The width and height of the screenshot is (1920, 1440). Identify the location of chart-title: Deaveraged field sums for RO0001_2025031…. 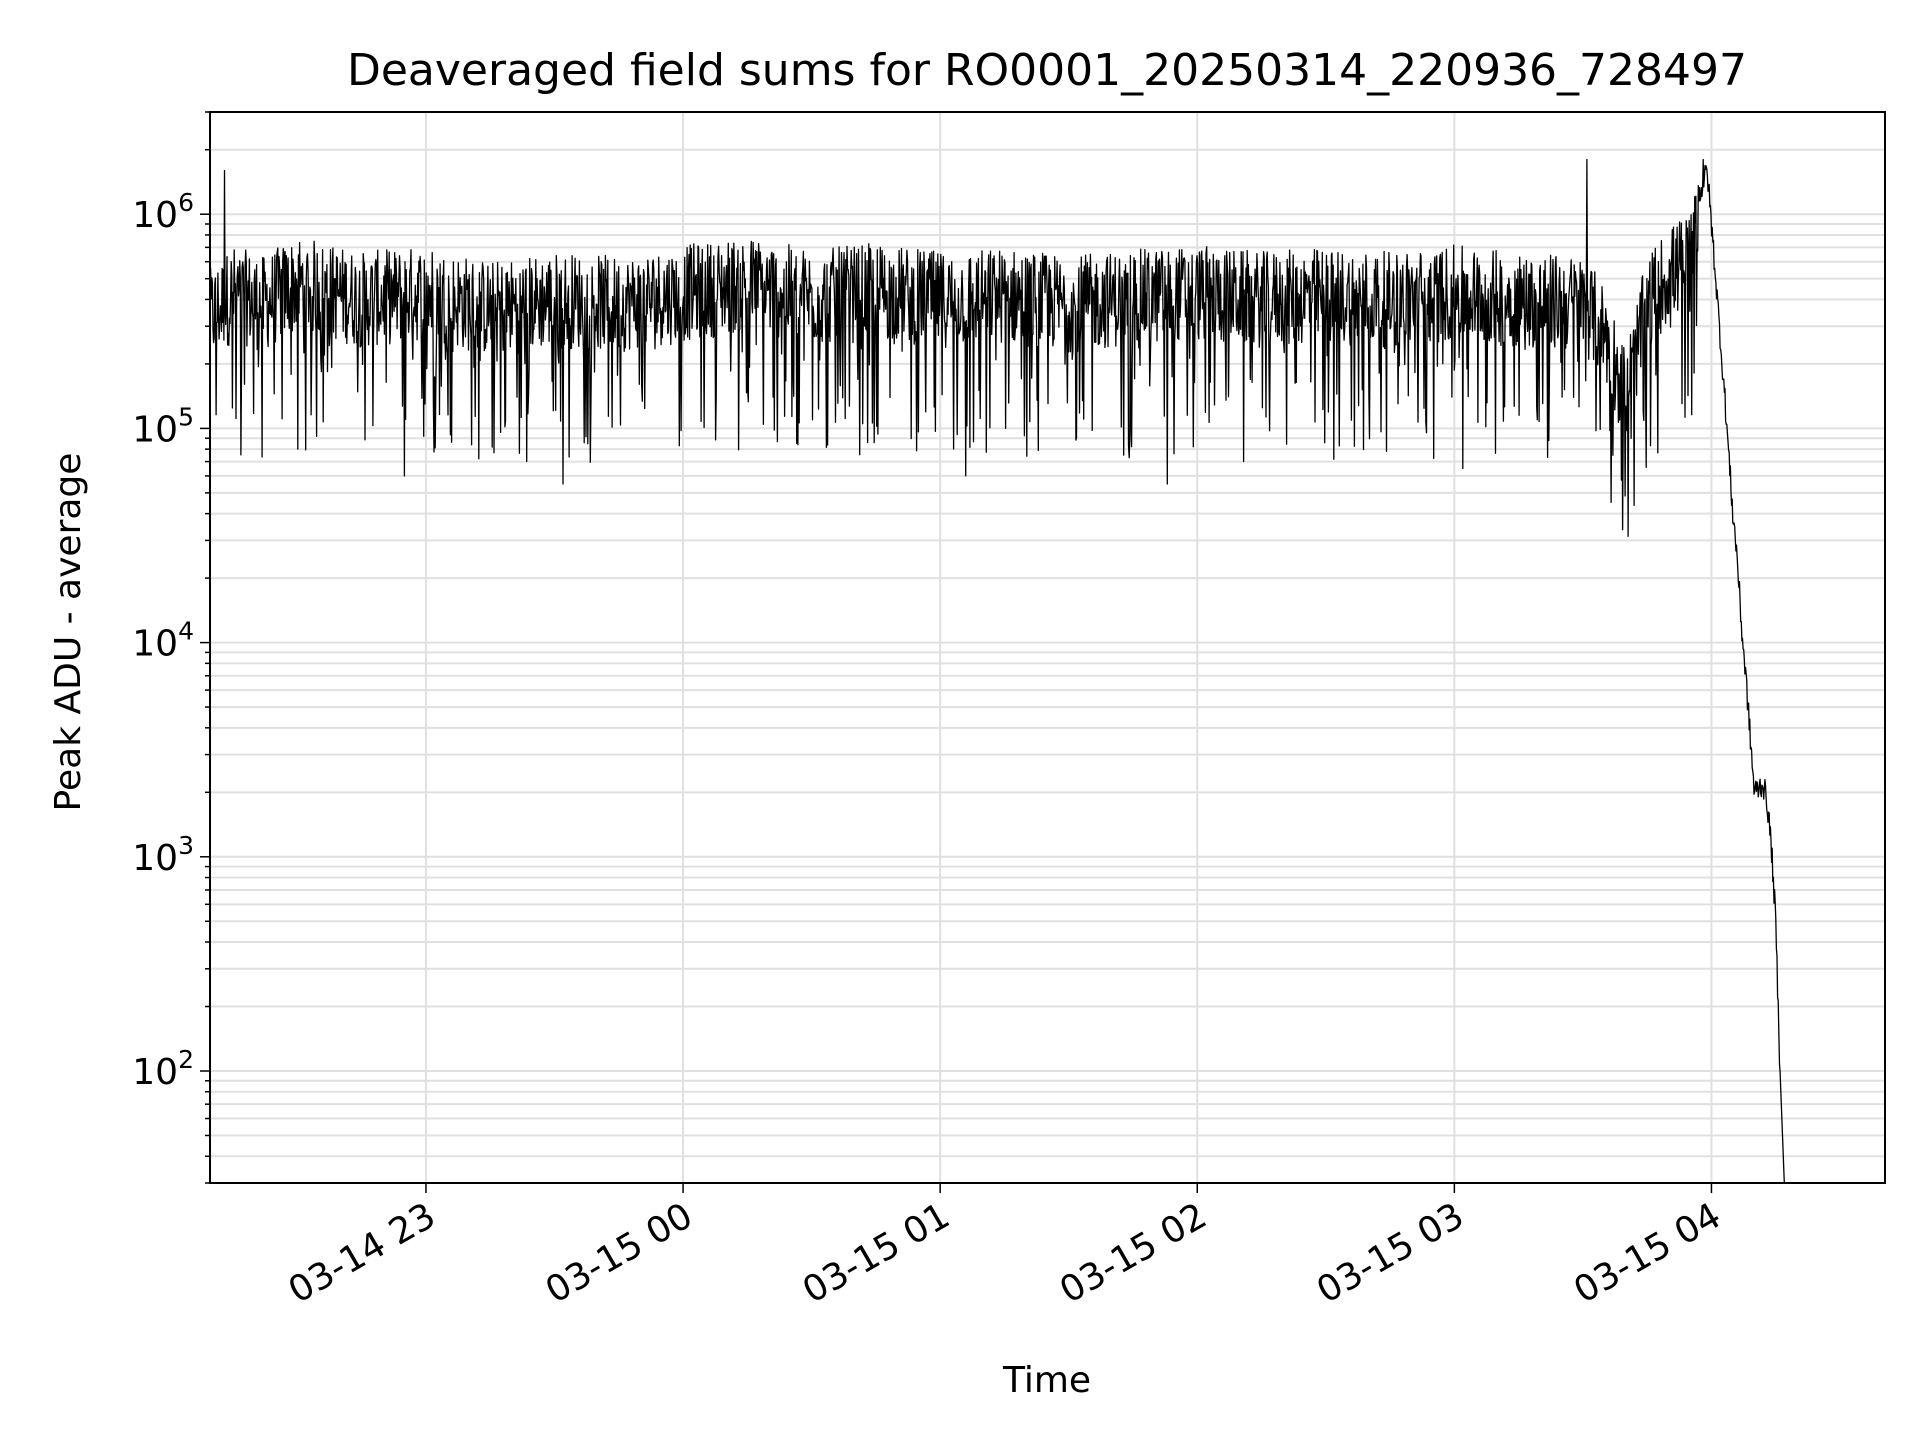
(1047, 70).